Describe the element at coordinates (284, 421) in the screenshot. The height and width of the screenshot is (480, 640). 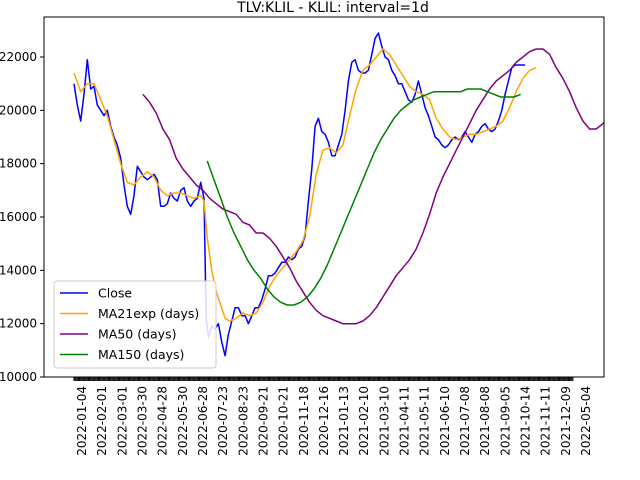
I see `x-tick-label: 2020-10-21` at that location.